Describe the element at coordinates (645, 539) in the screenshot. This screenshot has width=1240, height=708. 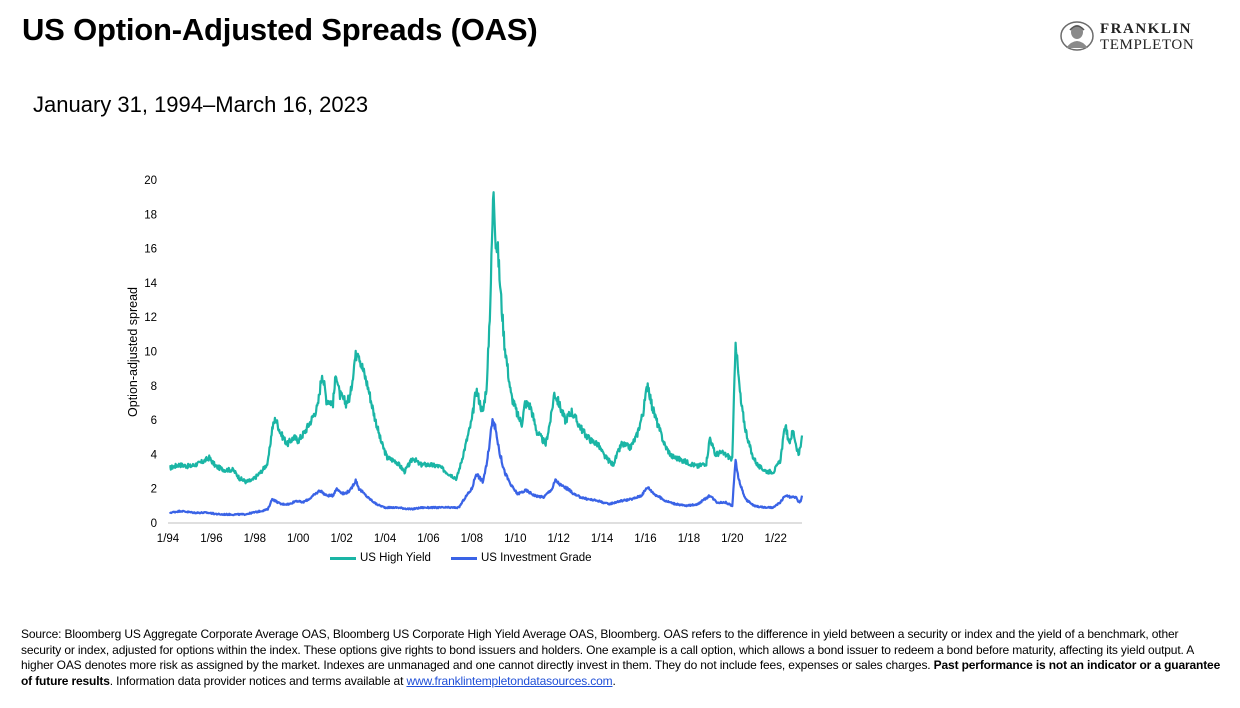
I see `x-tick-label: 1/16` at that location.